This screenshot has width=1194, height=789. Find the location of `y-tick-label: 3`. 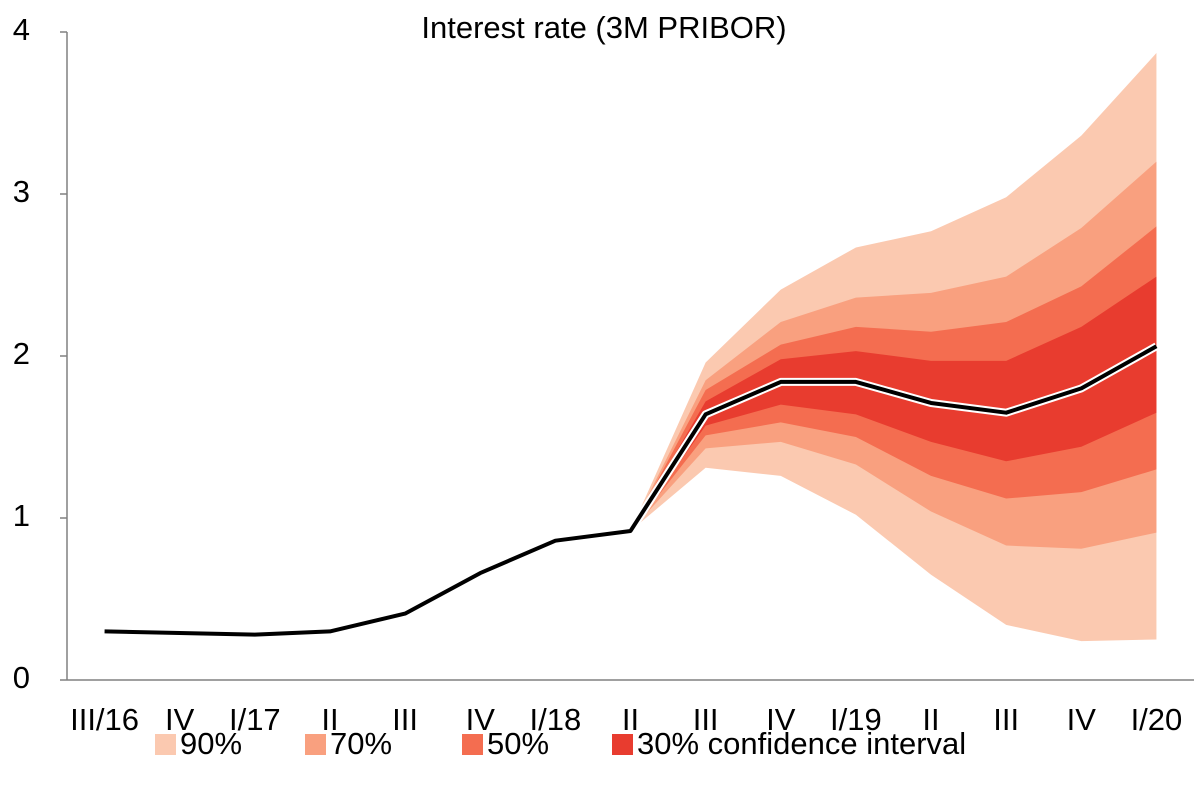

y-tick-label: 3 is located at coordinates (21, 191).